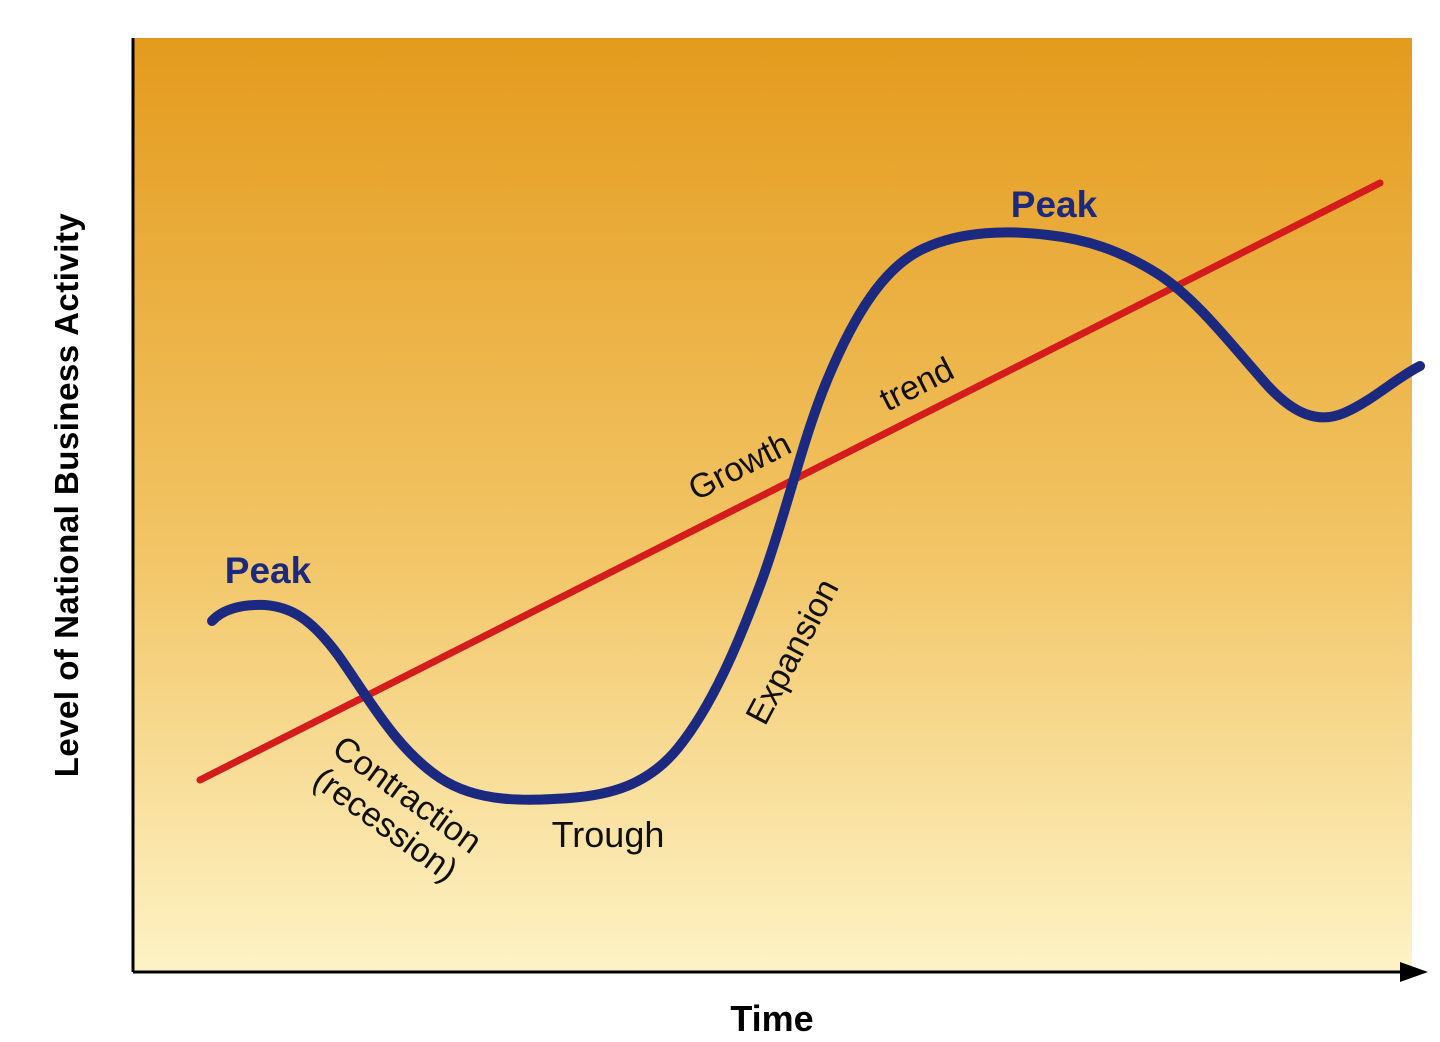  What do you see at coordinates (268, 570) in the screenshot?
I see `peak-label-left: Peak` at bounding box center [268, 570].